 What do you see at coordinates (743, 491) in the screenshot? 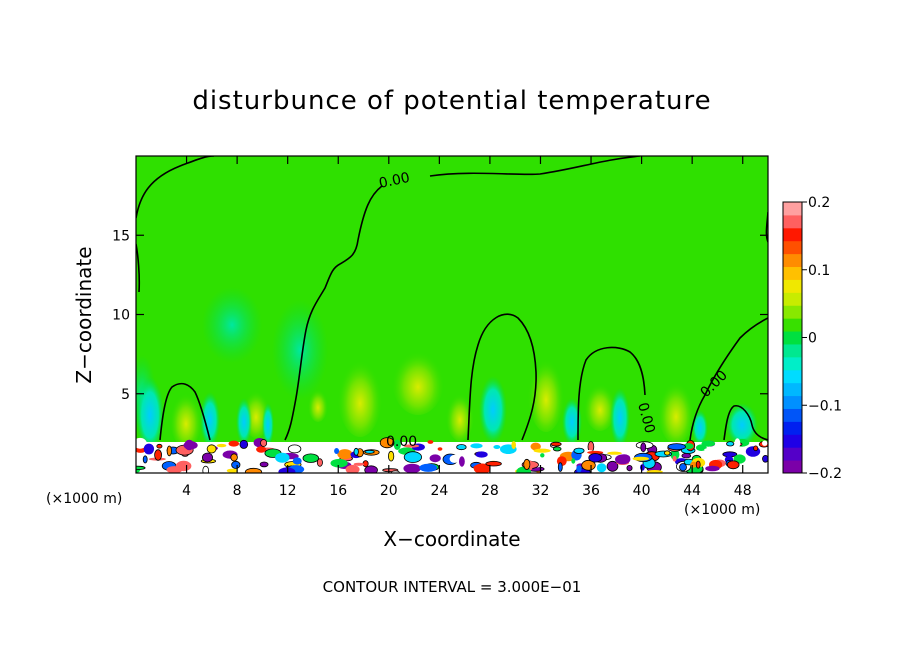
I see `x-tick-label: 48` at bounding box center [743, 491].